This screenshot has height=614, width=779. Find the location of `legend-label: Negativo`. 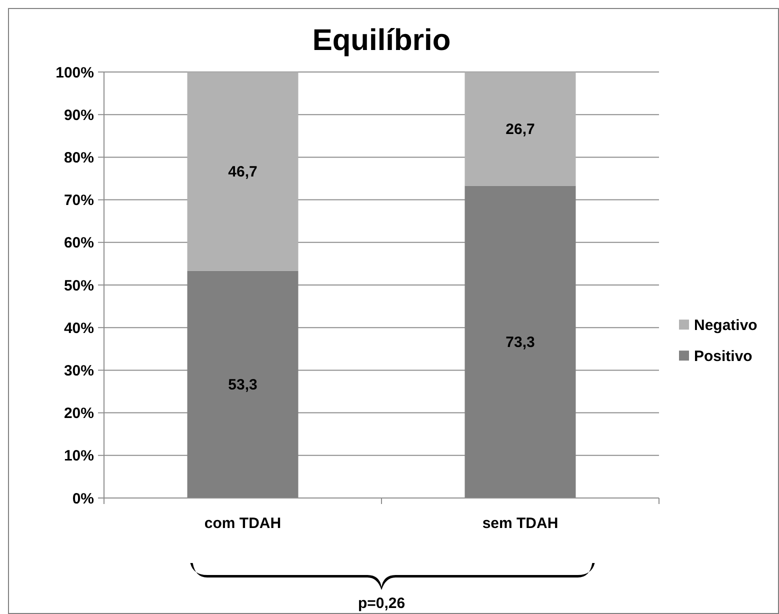

legend-label: Negativo is located at coordinates (726, 325).